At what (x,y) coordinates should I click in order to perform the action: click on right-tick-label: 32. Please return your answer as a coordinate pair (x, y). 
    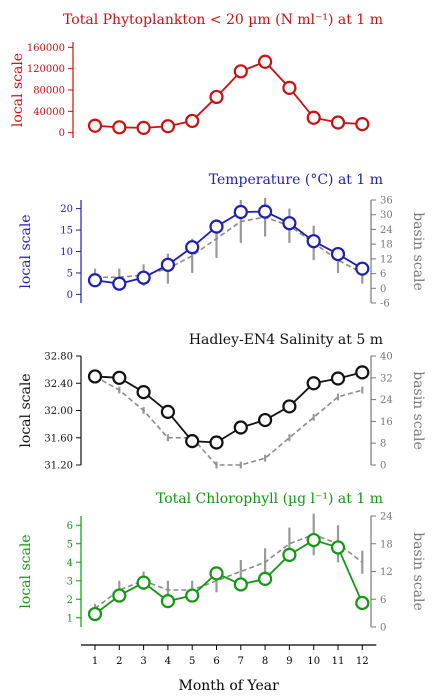
    Looking at the image, I should click on (386, 378).